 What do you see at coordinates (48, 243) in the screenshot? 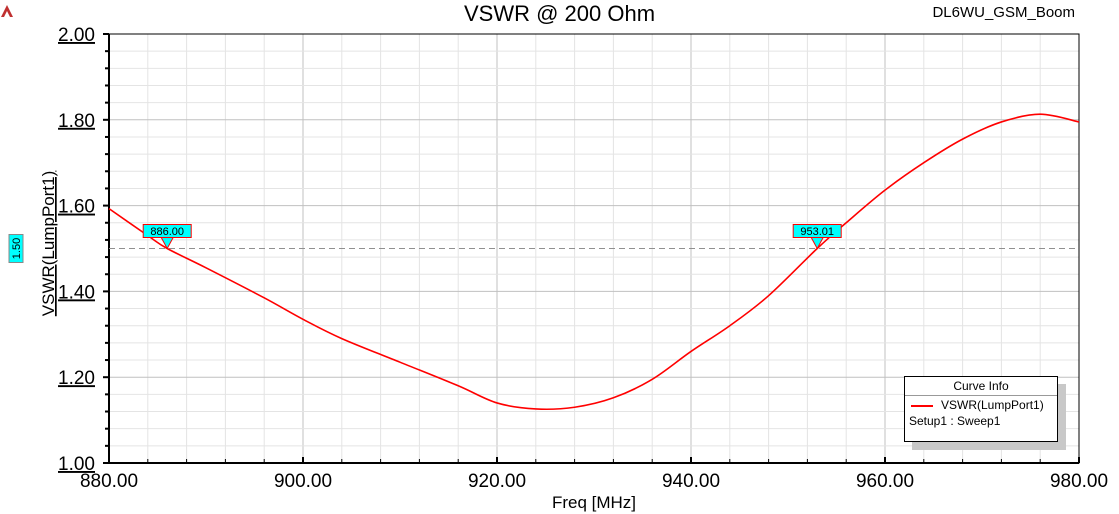
I see `y-axis-label: VSWR(LumpPort1)` at bounding box center [48, 243].